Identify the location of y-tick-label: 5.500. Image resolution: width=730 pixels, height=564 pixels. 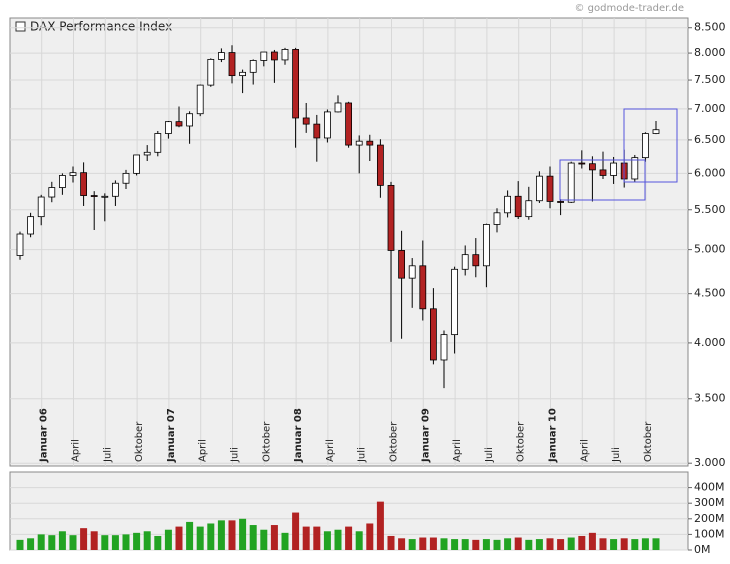
(710, 209).